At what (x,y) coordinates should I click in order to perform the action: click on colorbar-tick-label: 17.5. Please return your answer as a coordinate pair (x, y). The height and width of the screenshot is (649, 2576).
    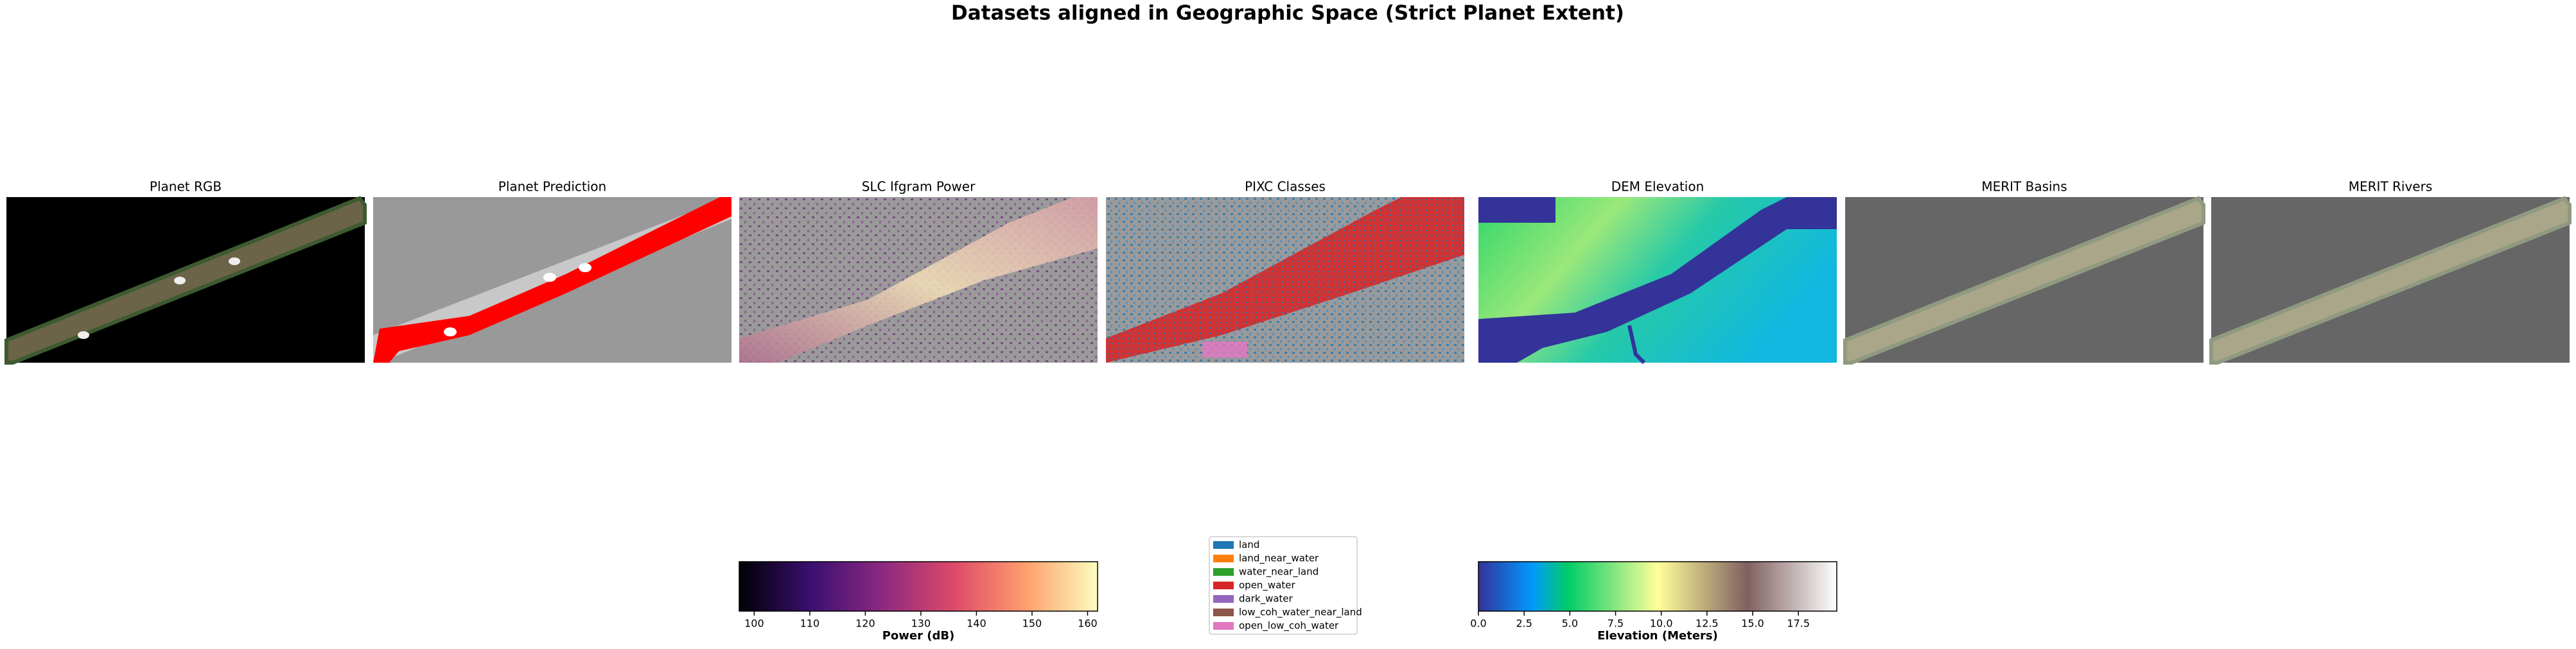
    Looking at the image, I should click on (1798, 624).